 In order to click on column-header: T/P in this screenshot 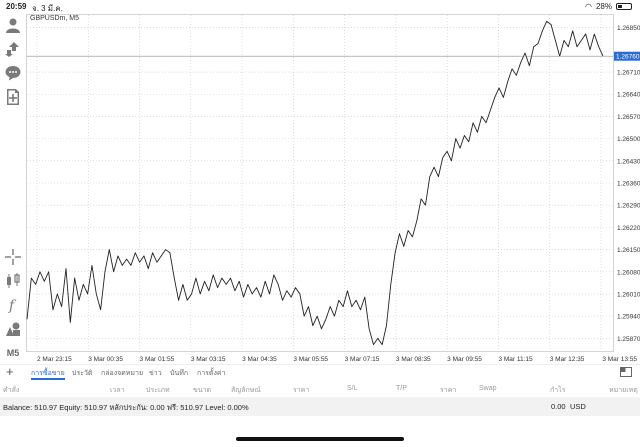, I will do `click(401, 388)`.